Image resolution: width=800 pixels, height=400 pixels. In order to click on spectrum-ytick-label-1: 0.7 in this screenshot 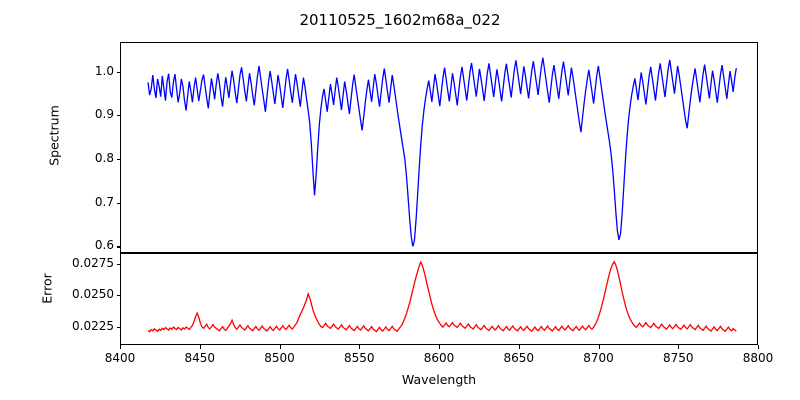, I will do `click(104, 201)`.